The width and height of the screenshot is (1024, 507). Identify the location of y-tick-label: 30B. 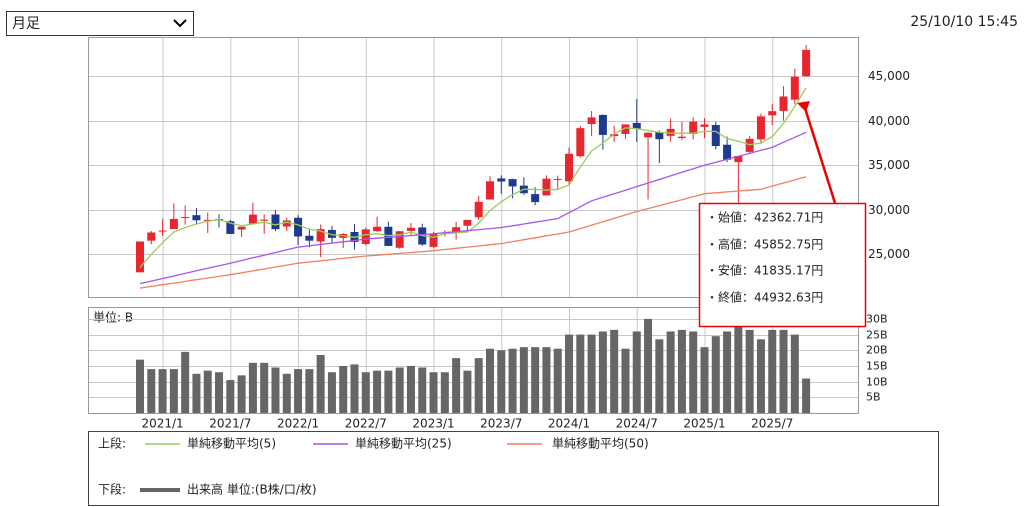
(877, 319).